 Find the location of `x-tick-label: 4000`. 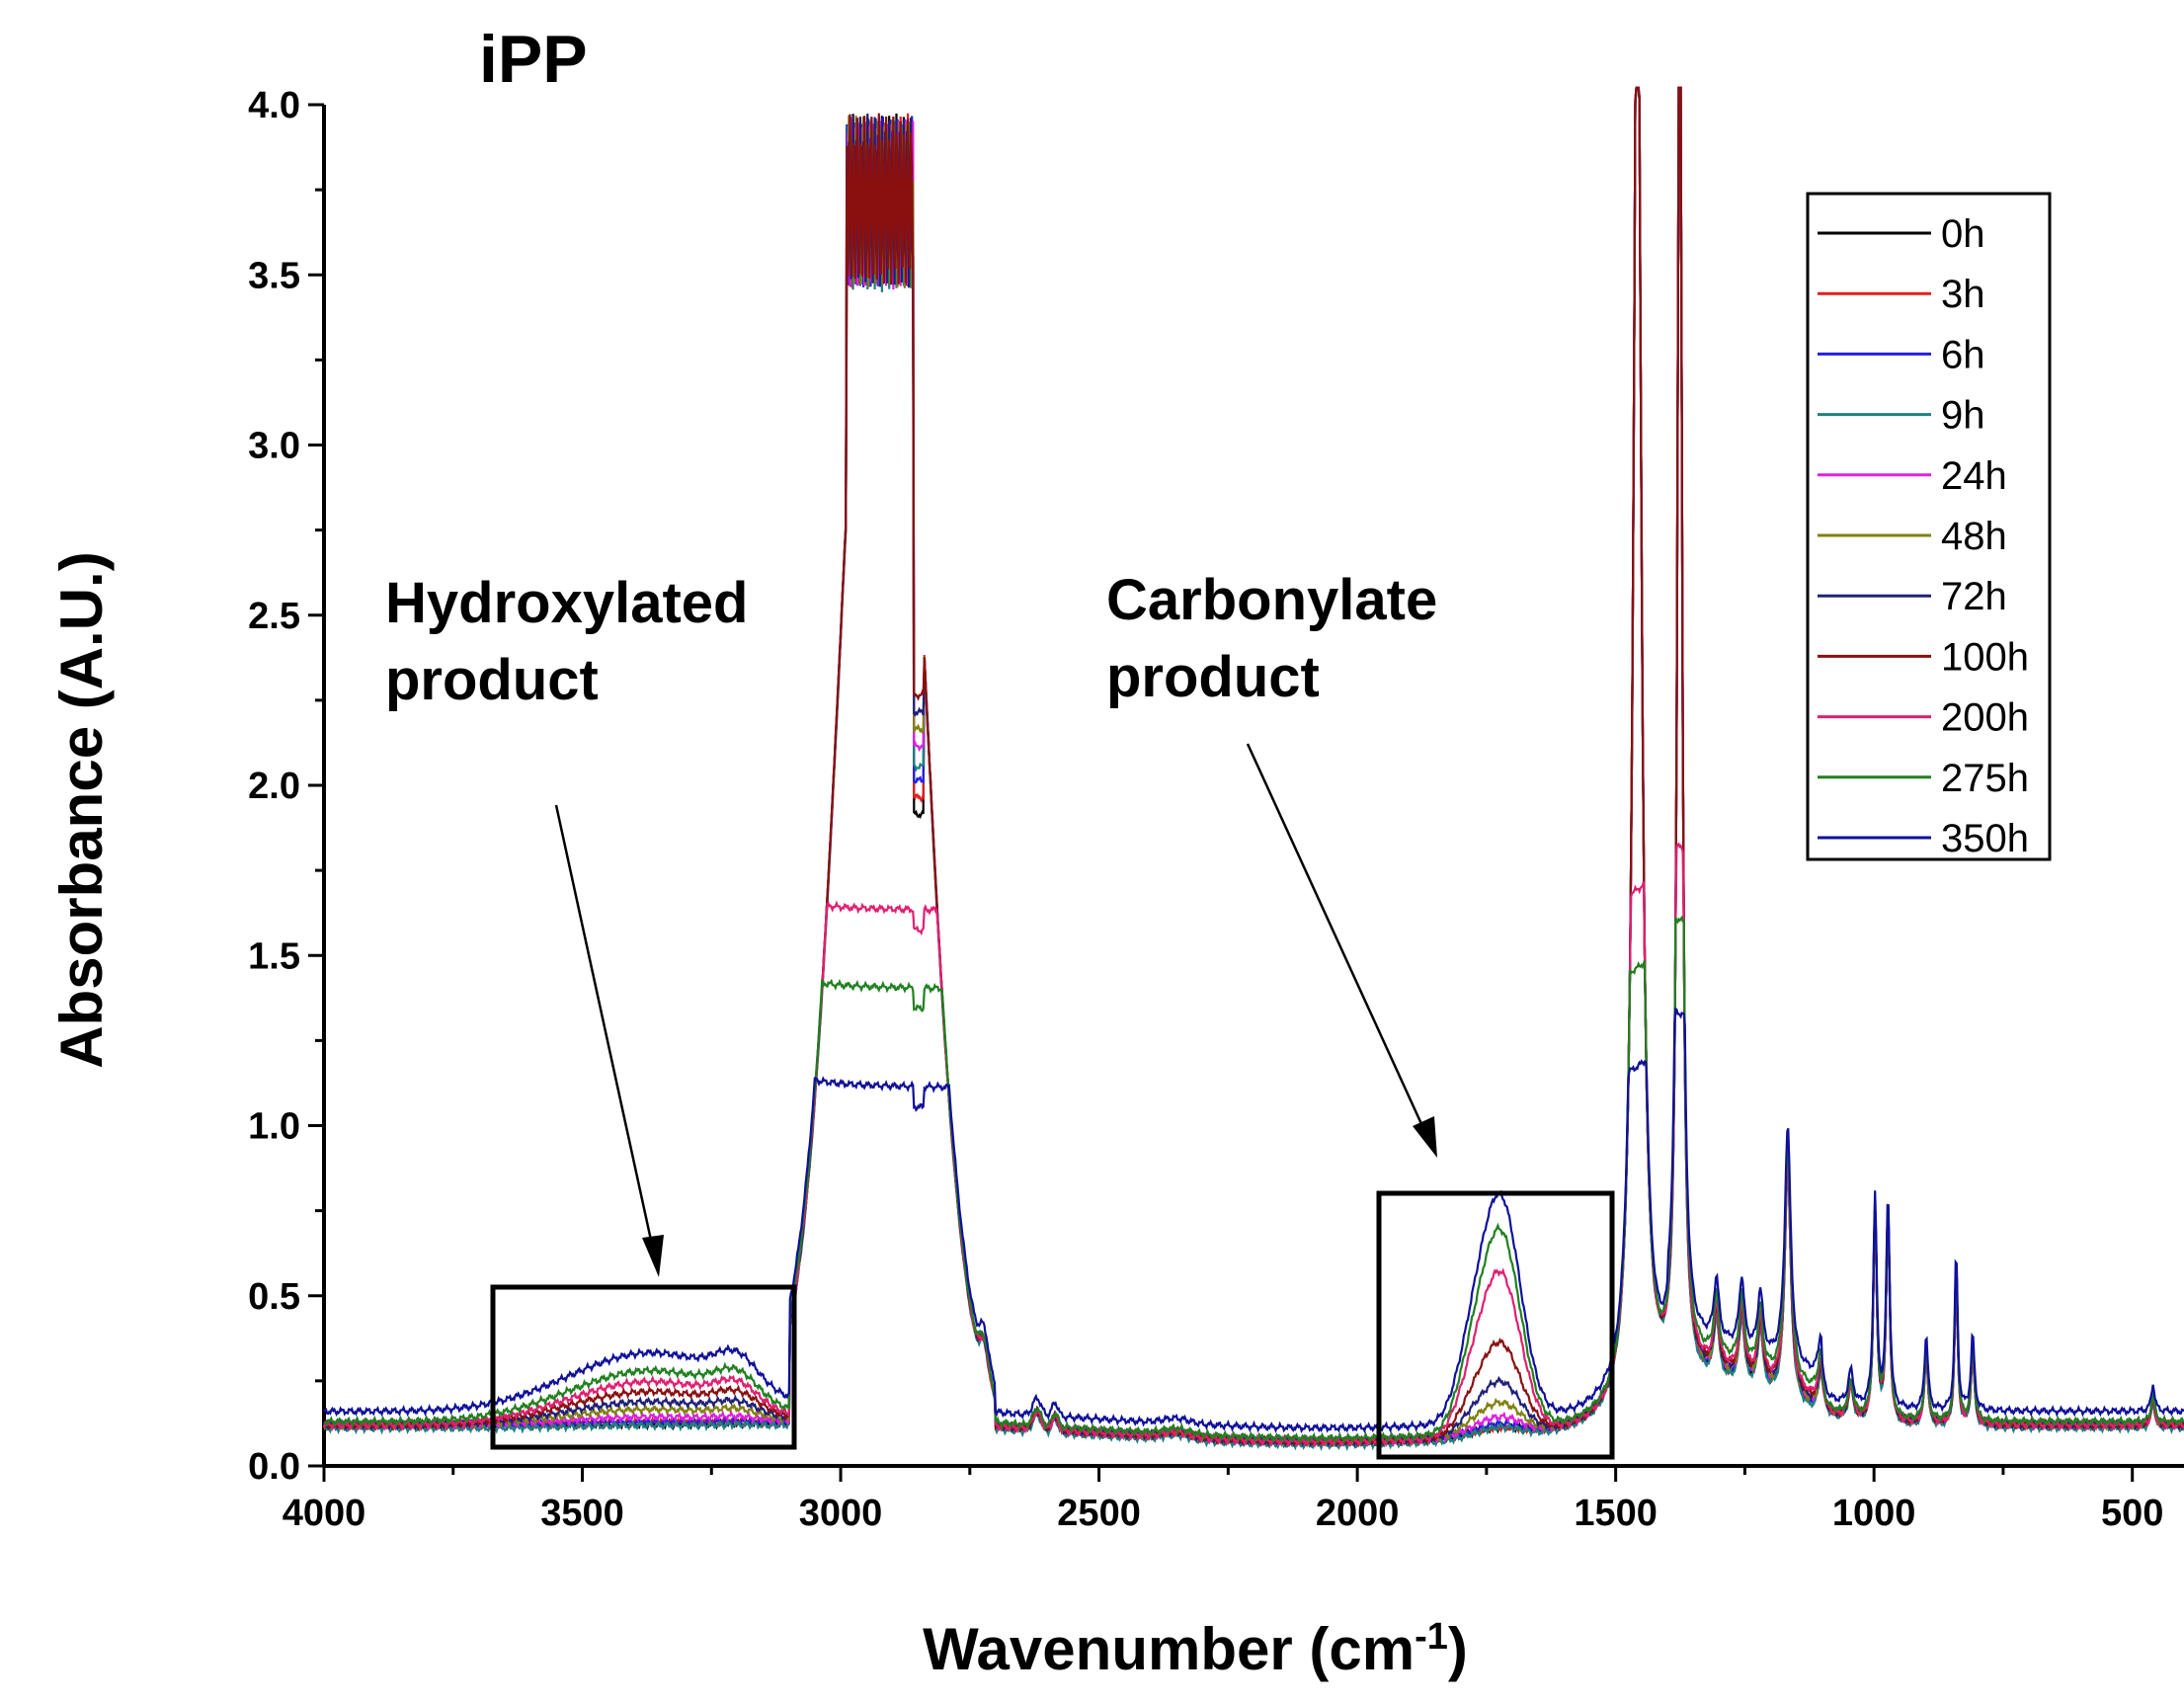

x-tick-label: 4000 is located at coordinates (324, 1513).